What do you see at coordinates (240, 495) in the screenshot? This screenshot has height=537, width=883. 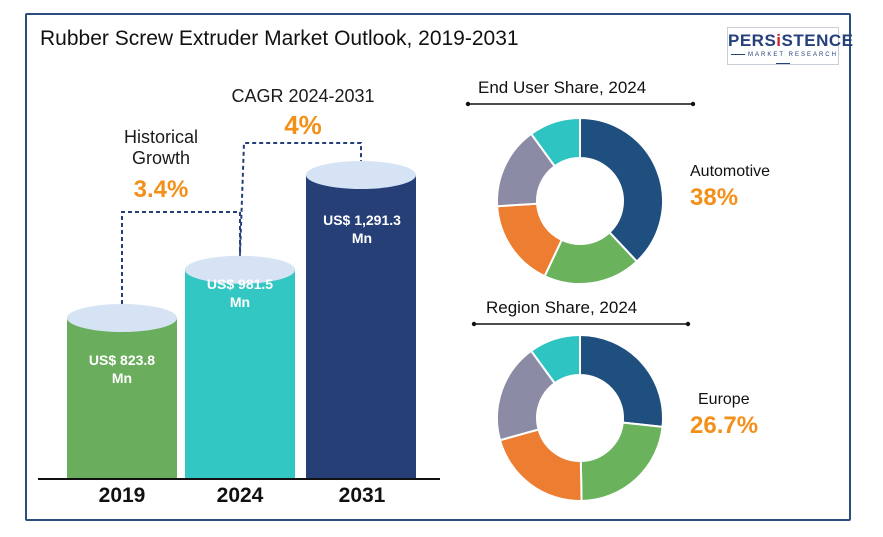 I see `x-tick-2024: 2024` at bounding box center [240, 495].